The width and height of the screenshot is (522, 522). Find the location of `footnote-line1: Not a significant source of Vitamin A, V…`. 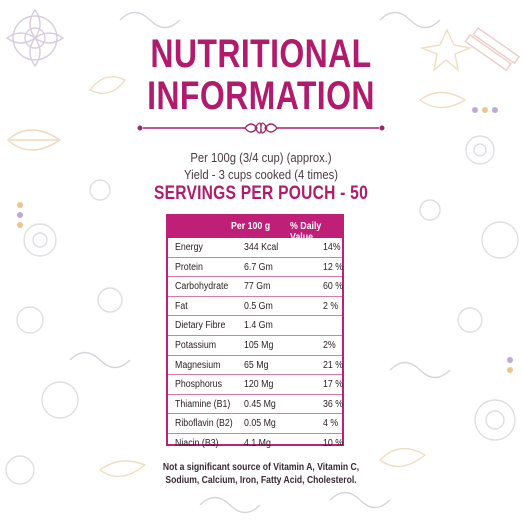

footnote-line1: Not a significant source of Vitamin A, V… is located at coordinates (261, 467).